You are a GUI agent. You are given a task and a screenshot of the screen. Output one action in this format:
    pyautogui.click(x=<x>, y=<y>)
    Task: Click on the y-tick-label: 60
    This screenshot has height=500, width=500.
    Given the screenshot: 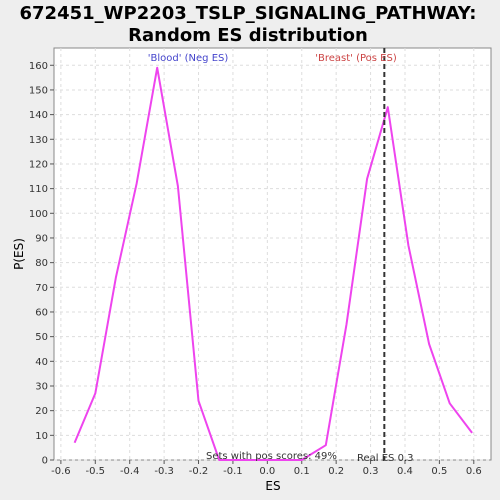 What is the action you would take?
    pyautogui.click(x=41, y=312)
    